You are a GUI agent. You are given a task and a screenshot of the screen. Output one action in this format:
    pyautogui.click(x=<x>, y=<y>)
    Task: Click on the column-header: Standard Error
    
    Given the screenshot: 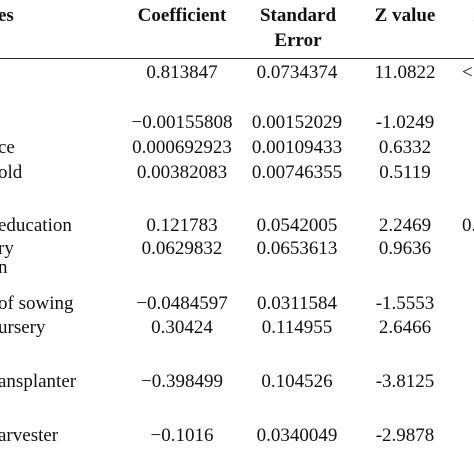 What is the action you would take?
    pyautogui.click(x=298, y=28)
    